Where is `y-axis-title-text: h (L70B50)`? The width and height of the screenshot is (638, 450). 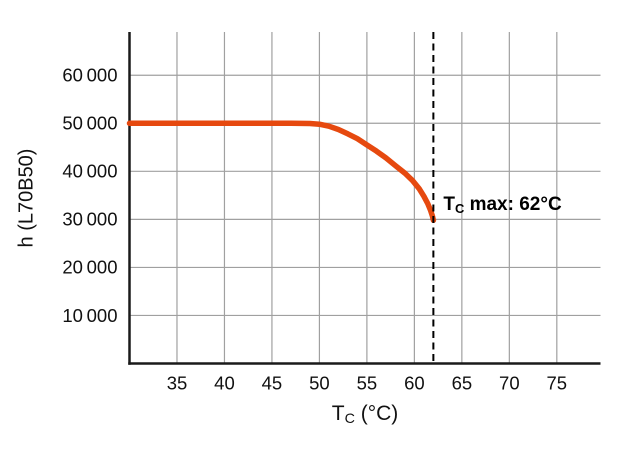
y-axis-title-text: h (L70B50) is located at coordinates (26, 198).